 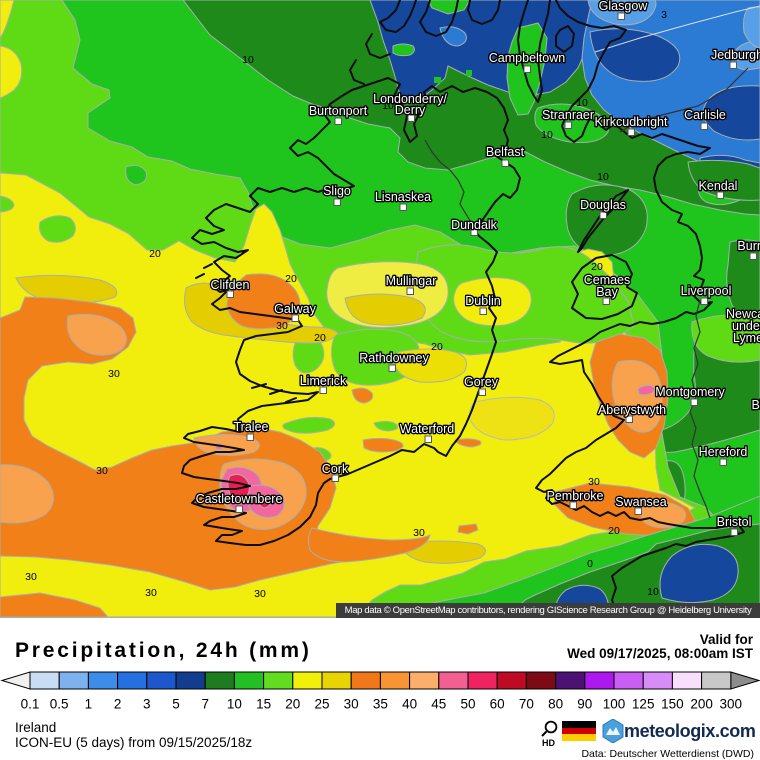 I want to click on svg-text: Douglas, so click(x=603, y=205).